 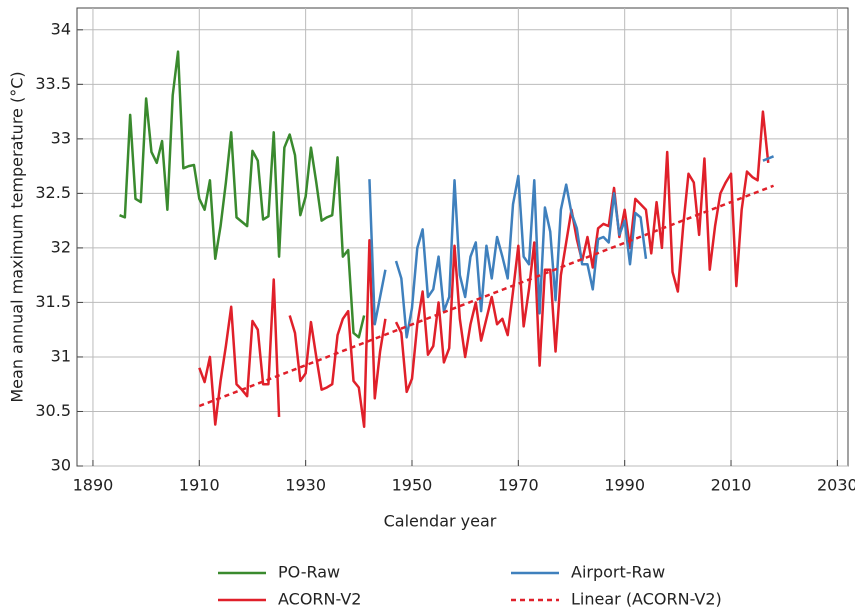 I want to click on x-tick-label: 1930, so click(x=305, y=485).